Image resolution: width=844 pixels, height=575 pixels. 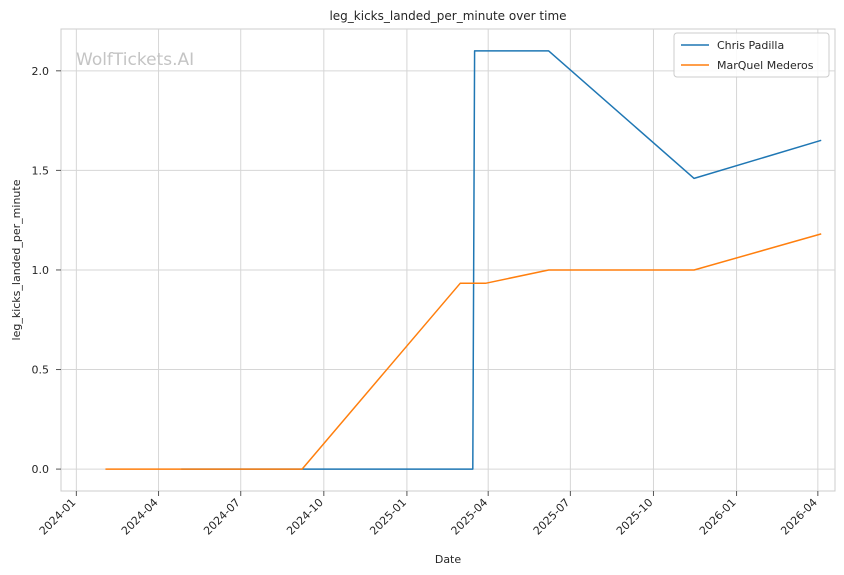 I want to click on watermark: WolfTickets.AI, so click(x=135, y=60).